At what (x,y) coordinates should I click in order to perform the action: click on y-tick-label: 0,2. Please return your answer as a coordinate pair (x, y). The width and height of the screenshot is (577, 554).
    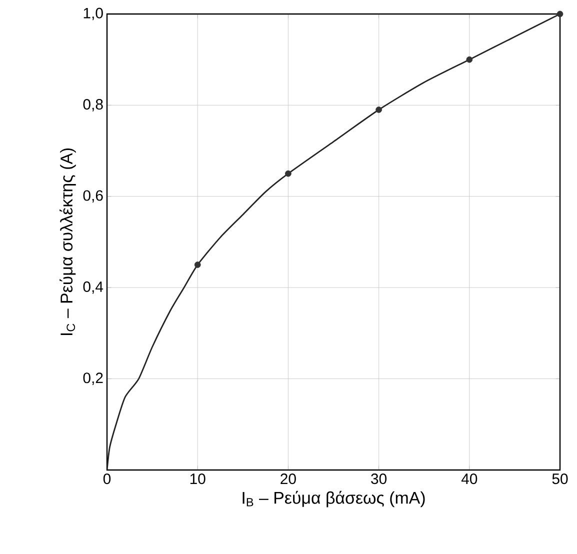
    Looking at the image, I should click on (93, 378).